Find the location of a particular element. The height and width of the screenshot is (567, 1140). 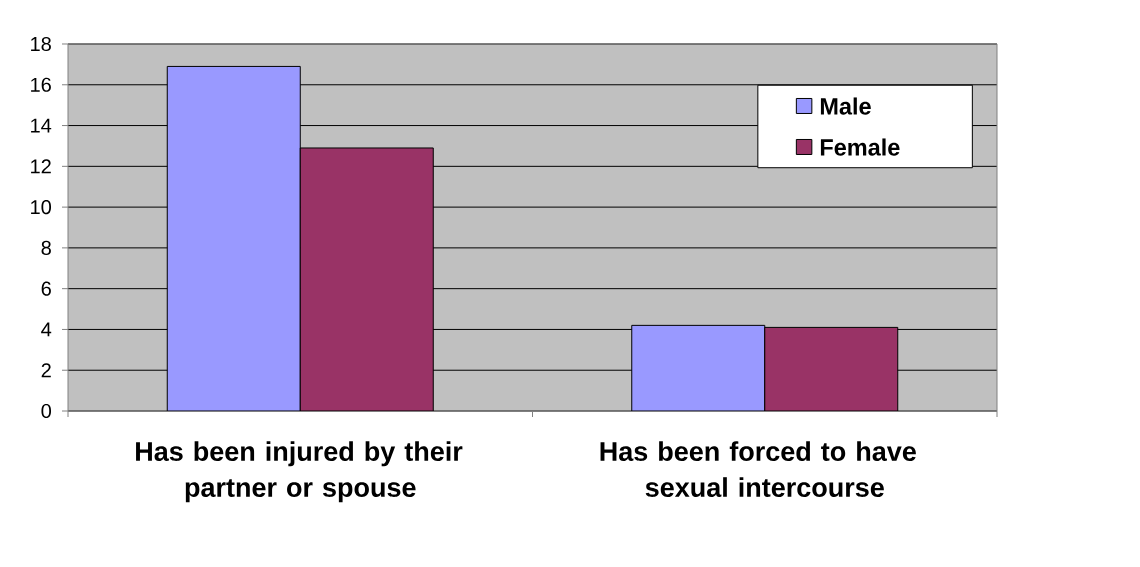

y-tick-label: 12 is located at coordinates (41, 166).